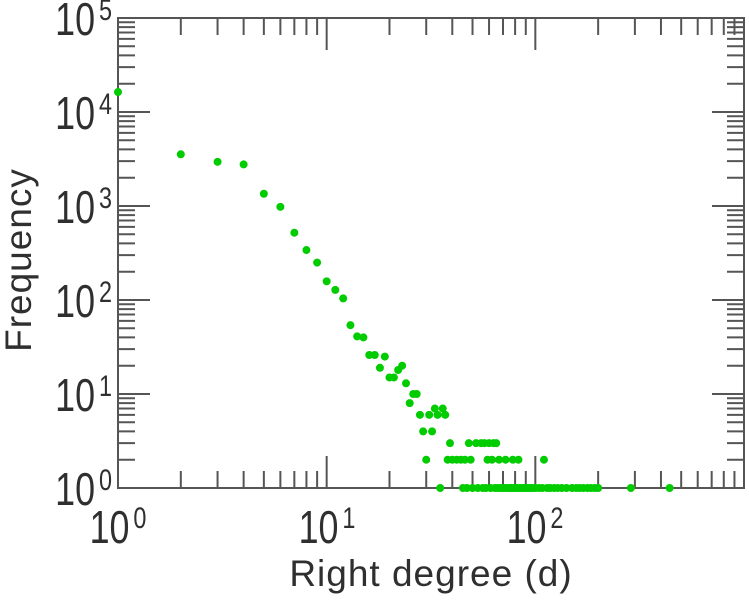 The height and width of the screenshot is (600, 749). What do you see at coordinates (105, 198) in the screenshot?
I see `tick-exponent: 3` at bounding box center [105, 198].